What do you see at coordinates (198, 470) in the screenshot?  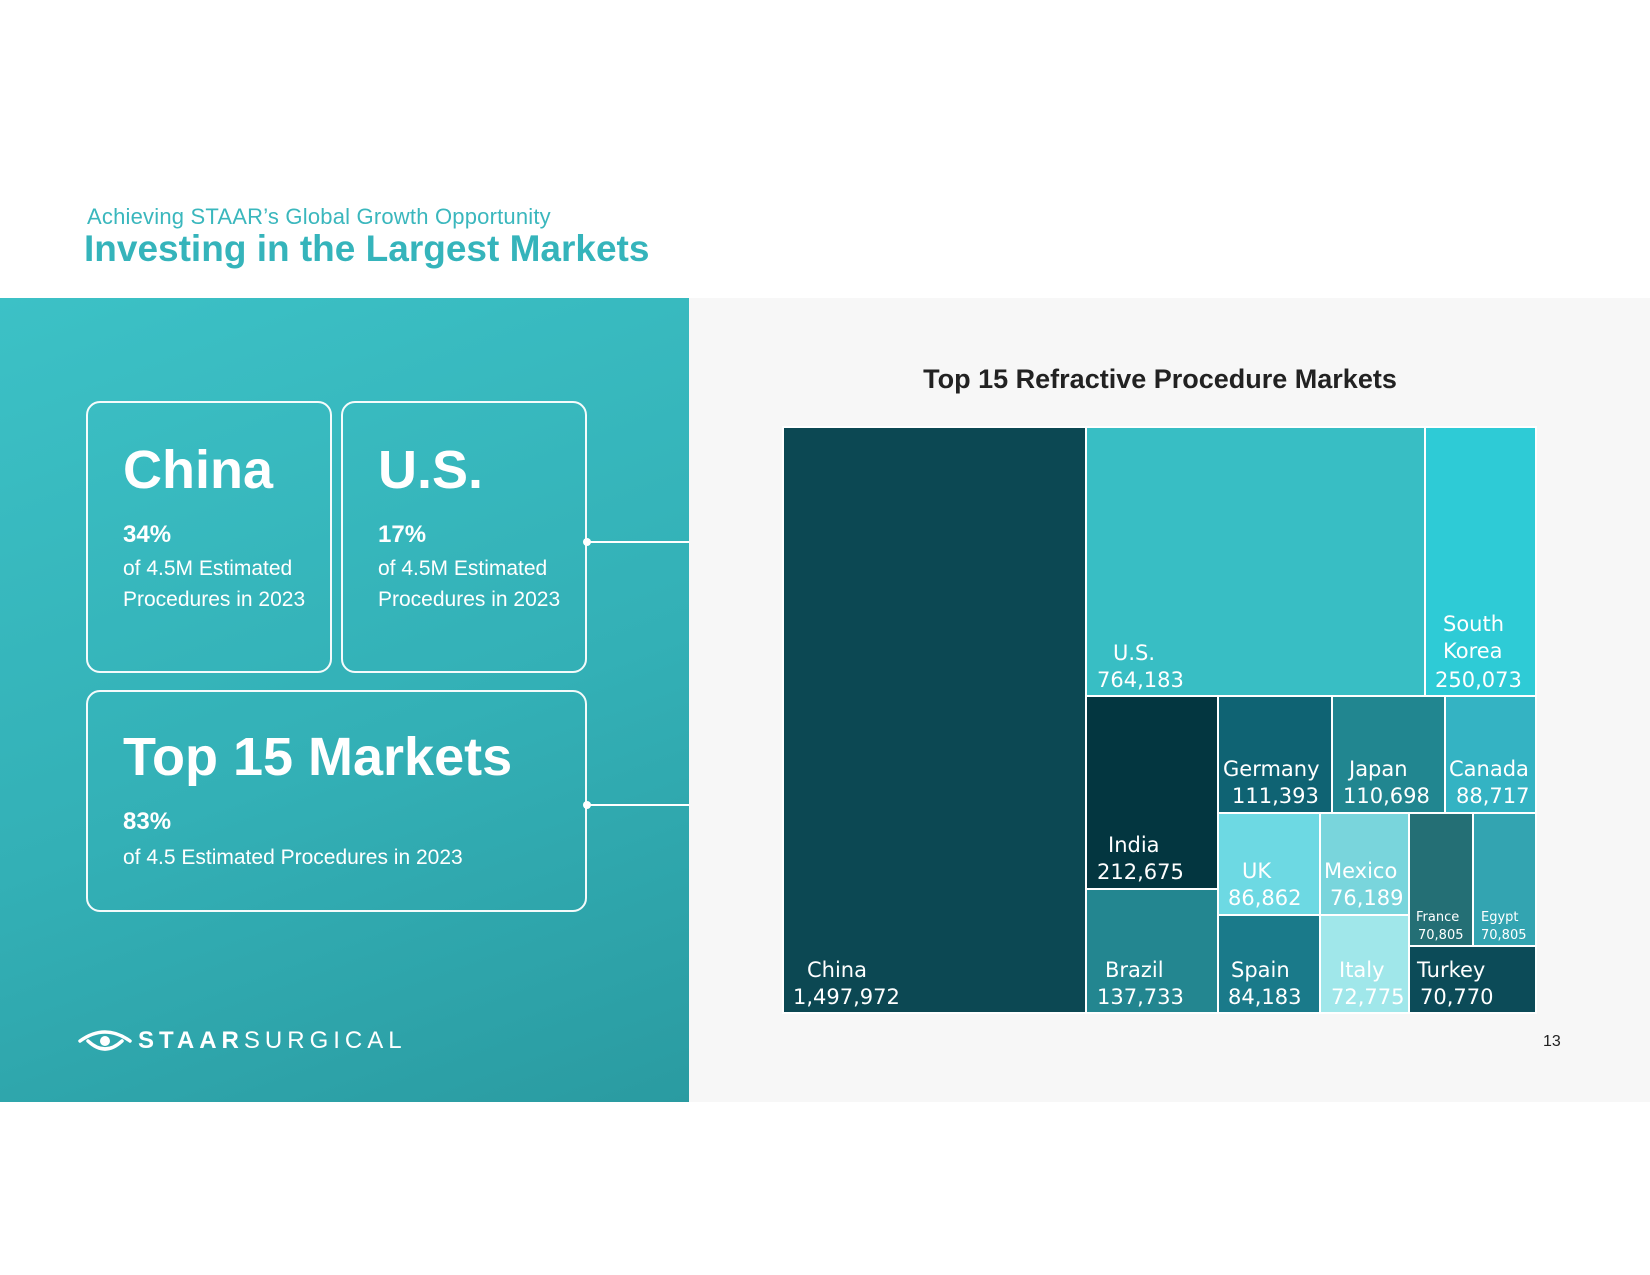 I see `china-card-title: China` at bounding box center [198, 470].